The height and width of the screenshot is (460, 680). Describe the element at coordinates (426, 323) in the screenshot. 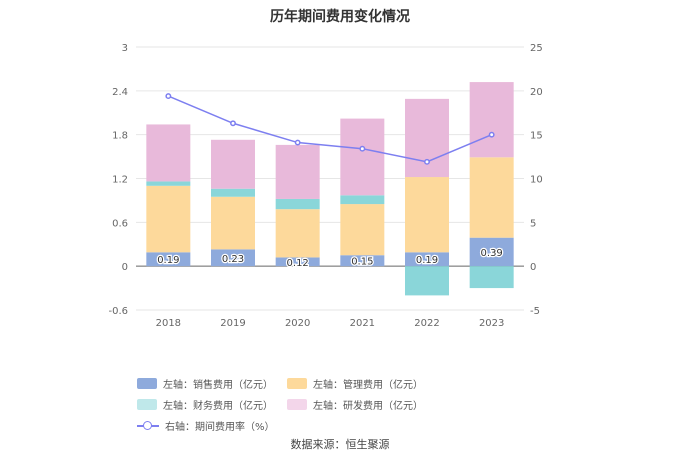

I see `x-tick-label: 2022` at that location.